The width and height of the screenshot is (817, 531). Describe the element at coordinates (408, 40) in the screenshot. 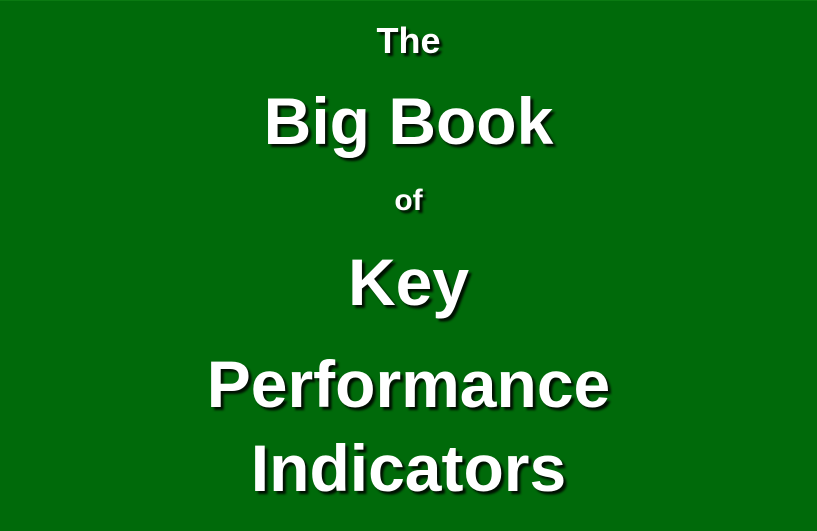

I see `title-line-the: The` at that location.